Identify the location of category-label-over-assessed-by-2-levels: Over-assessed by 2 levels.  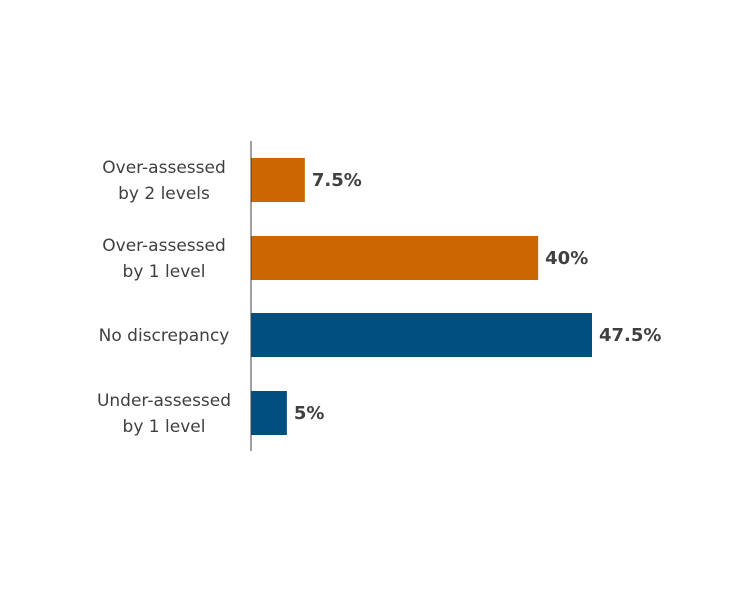
(164, 181).